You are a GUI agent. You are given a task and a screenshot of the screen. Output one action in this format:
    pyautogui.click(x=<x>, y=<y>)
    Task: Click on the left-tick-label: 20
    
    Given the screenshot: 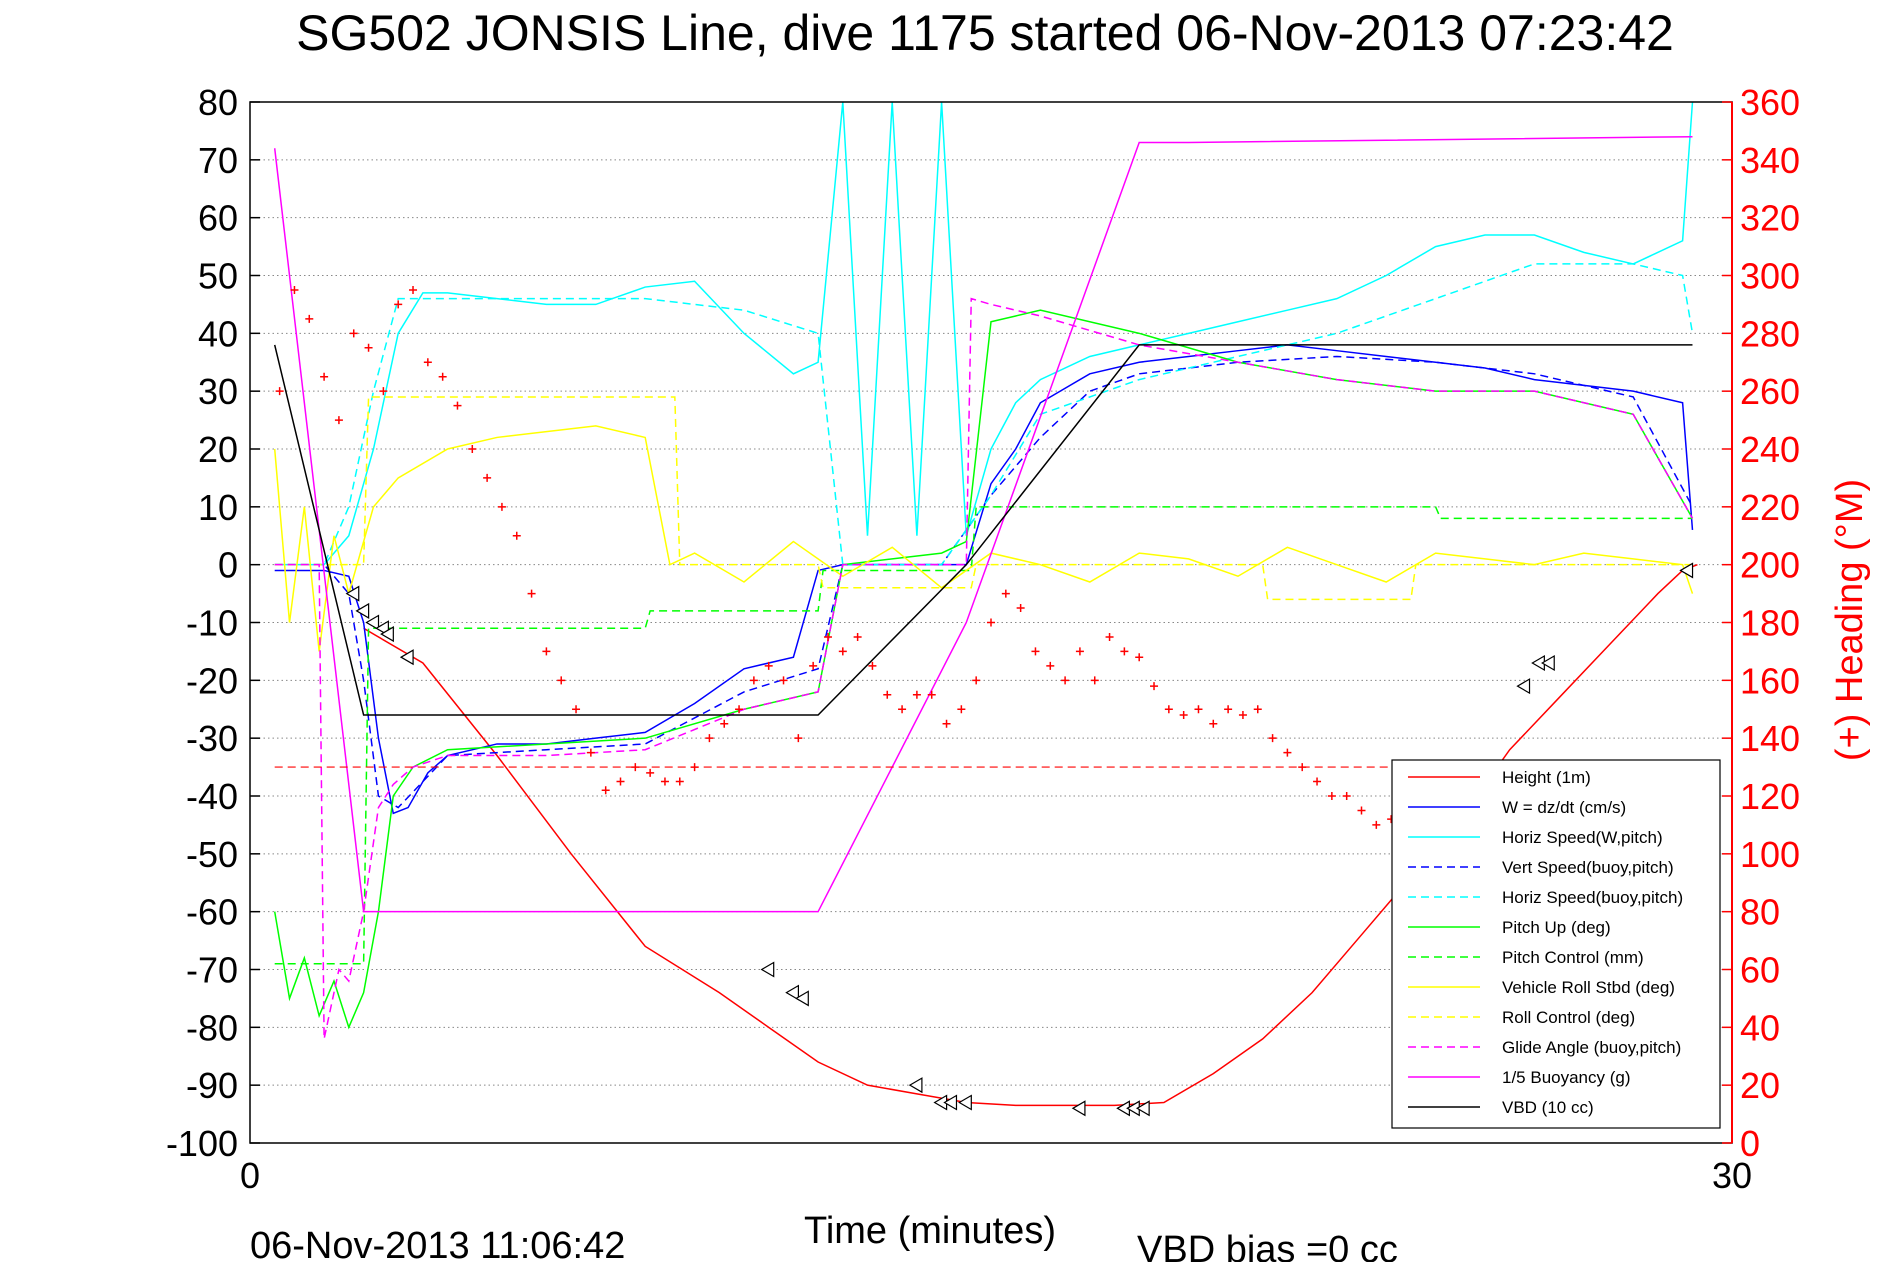 What is the action you would take?
    pyautogui.click(x=218, y=449)
    